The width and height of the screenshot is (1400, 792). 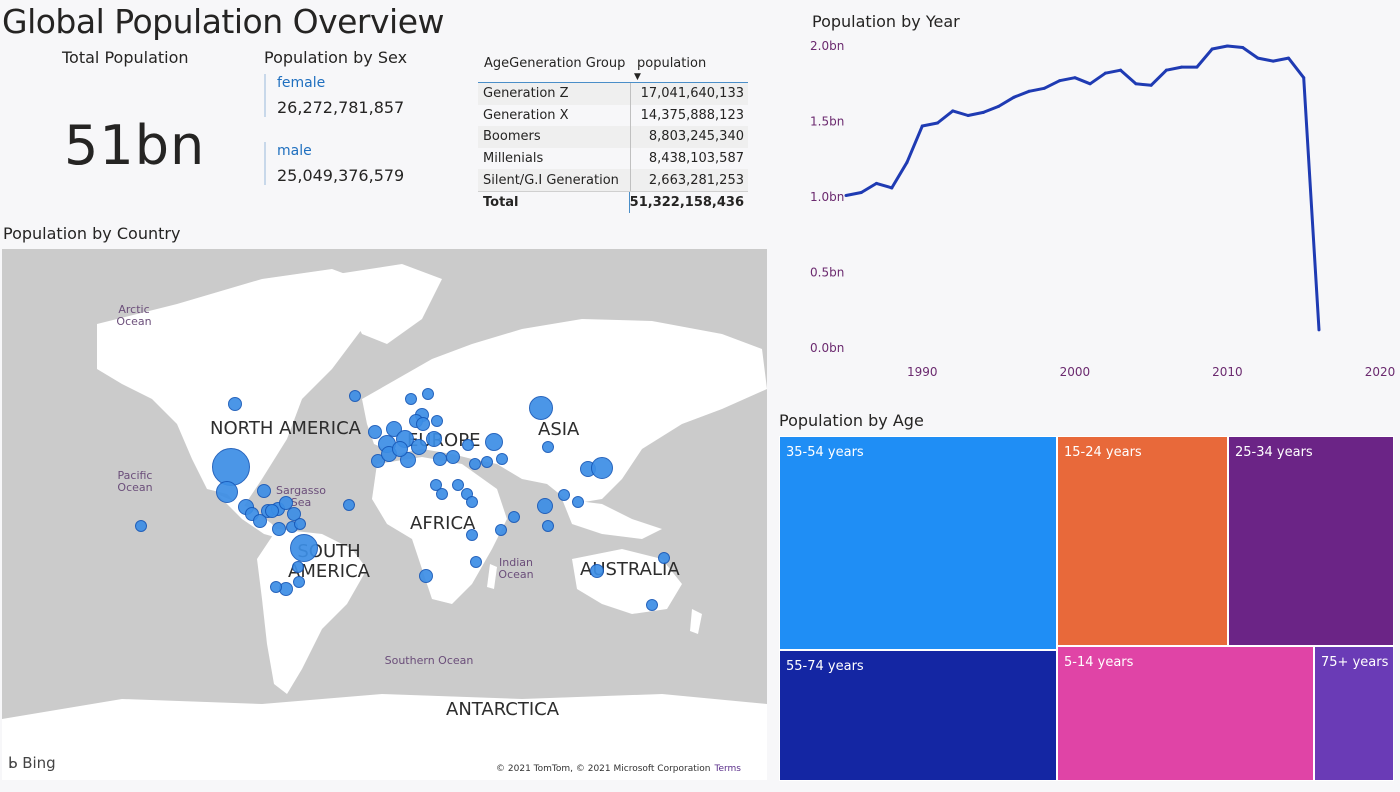 What do you see at coordinates (1083, 187) in the screenshot?
I see `population-line` at bounding box center [1083, 187].